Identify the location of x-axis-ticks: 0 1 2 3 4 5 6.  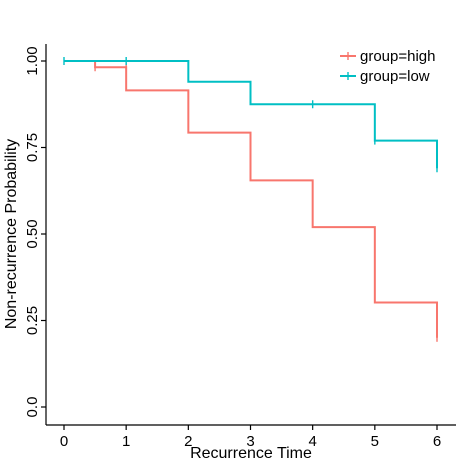
(250, 437).